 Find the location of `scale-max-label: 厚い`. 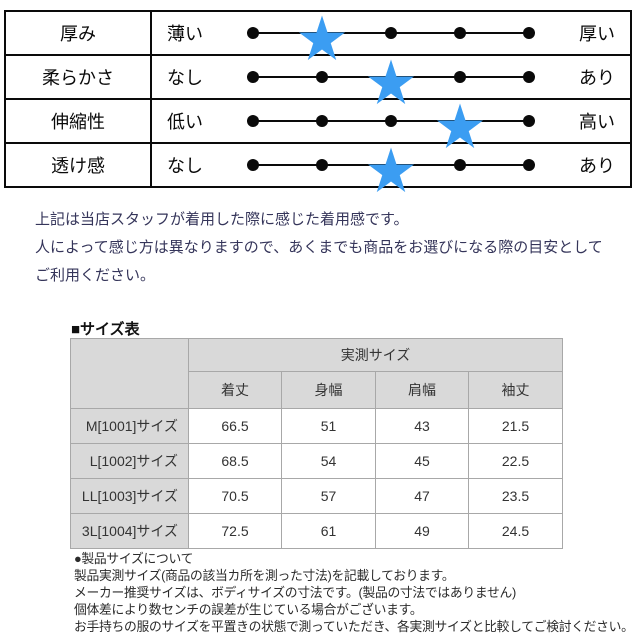

scale-max-label: 厚い is located at coordinates (597, 34).